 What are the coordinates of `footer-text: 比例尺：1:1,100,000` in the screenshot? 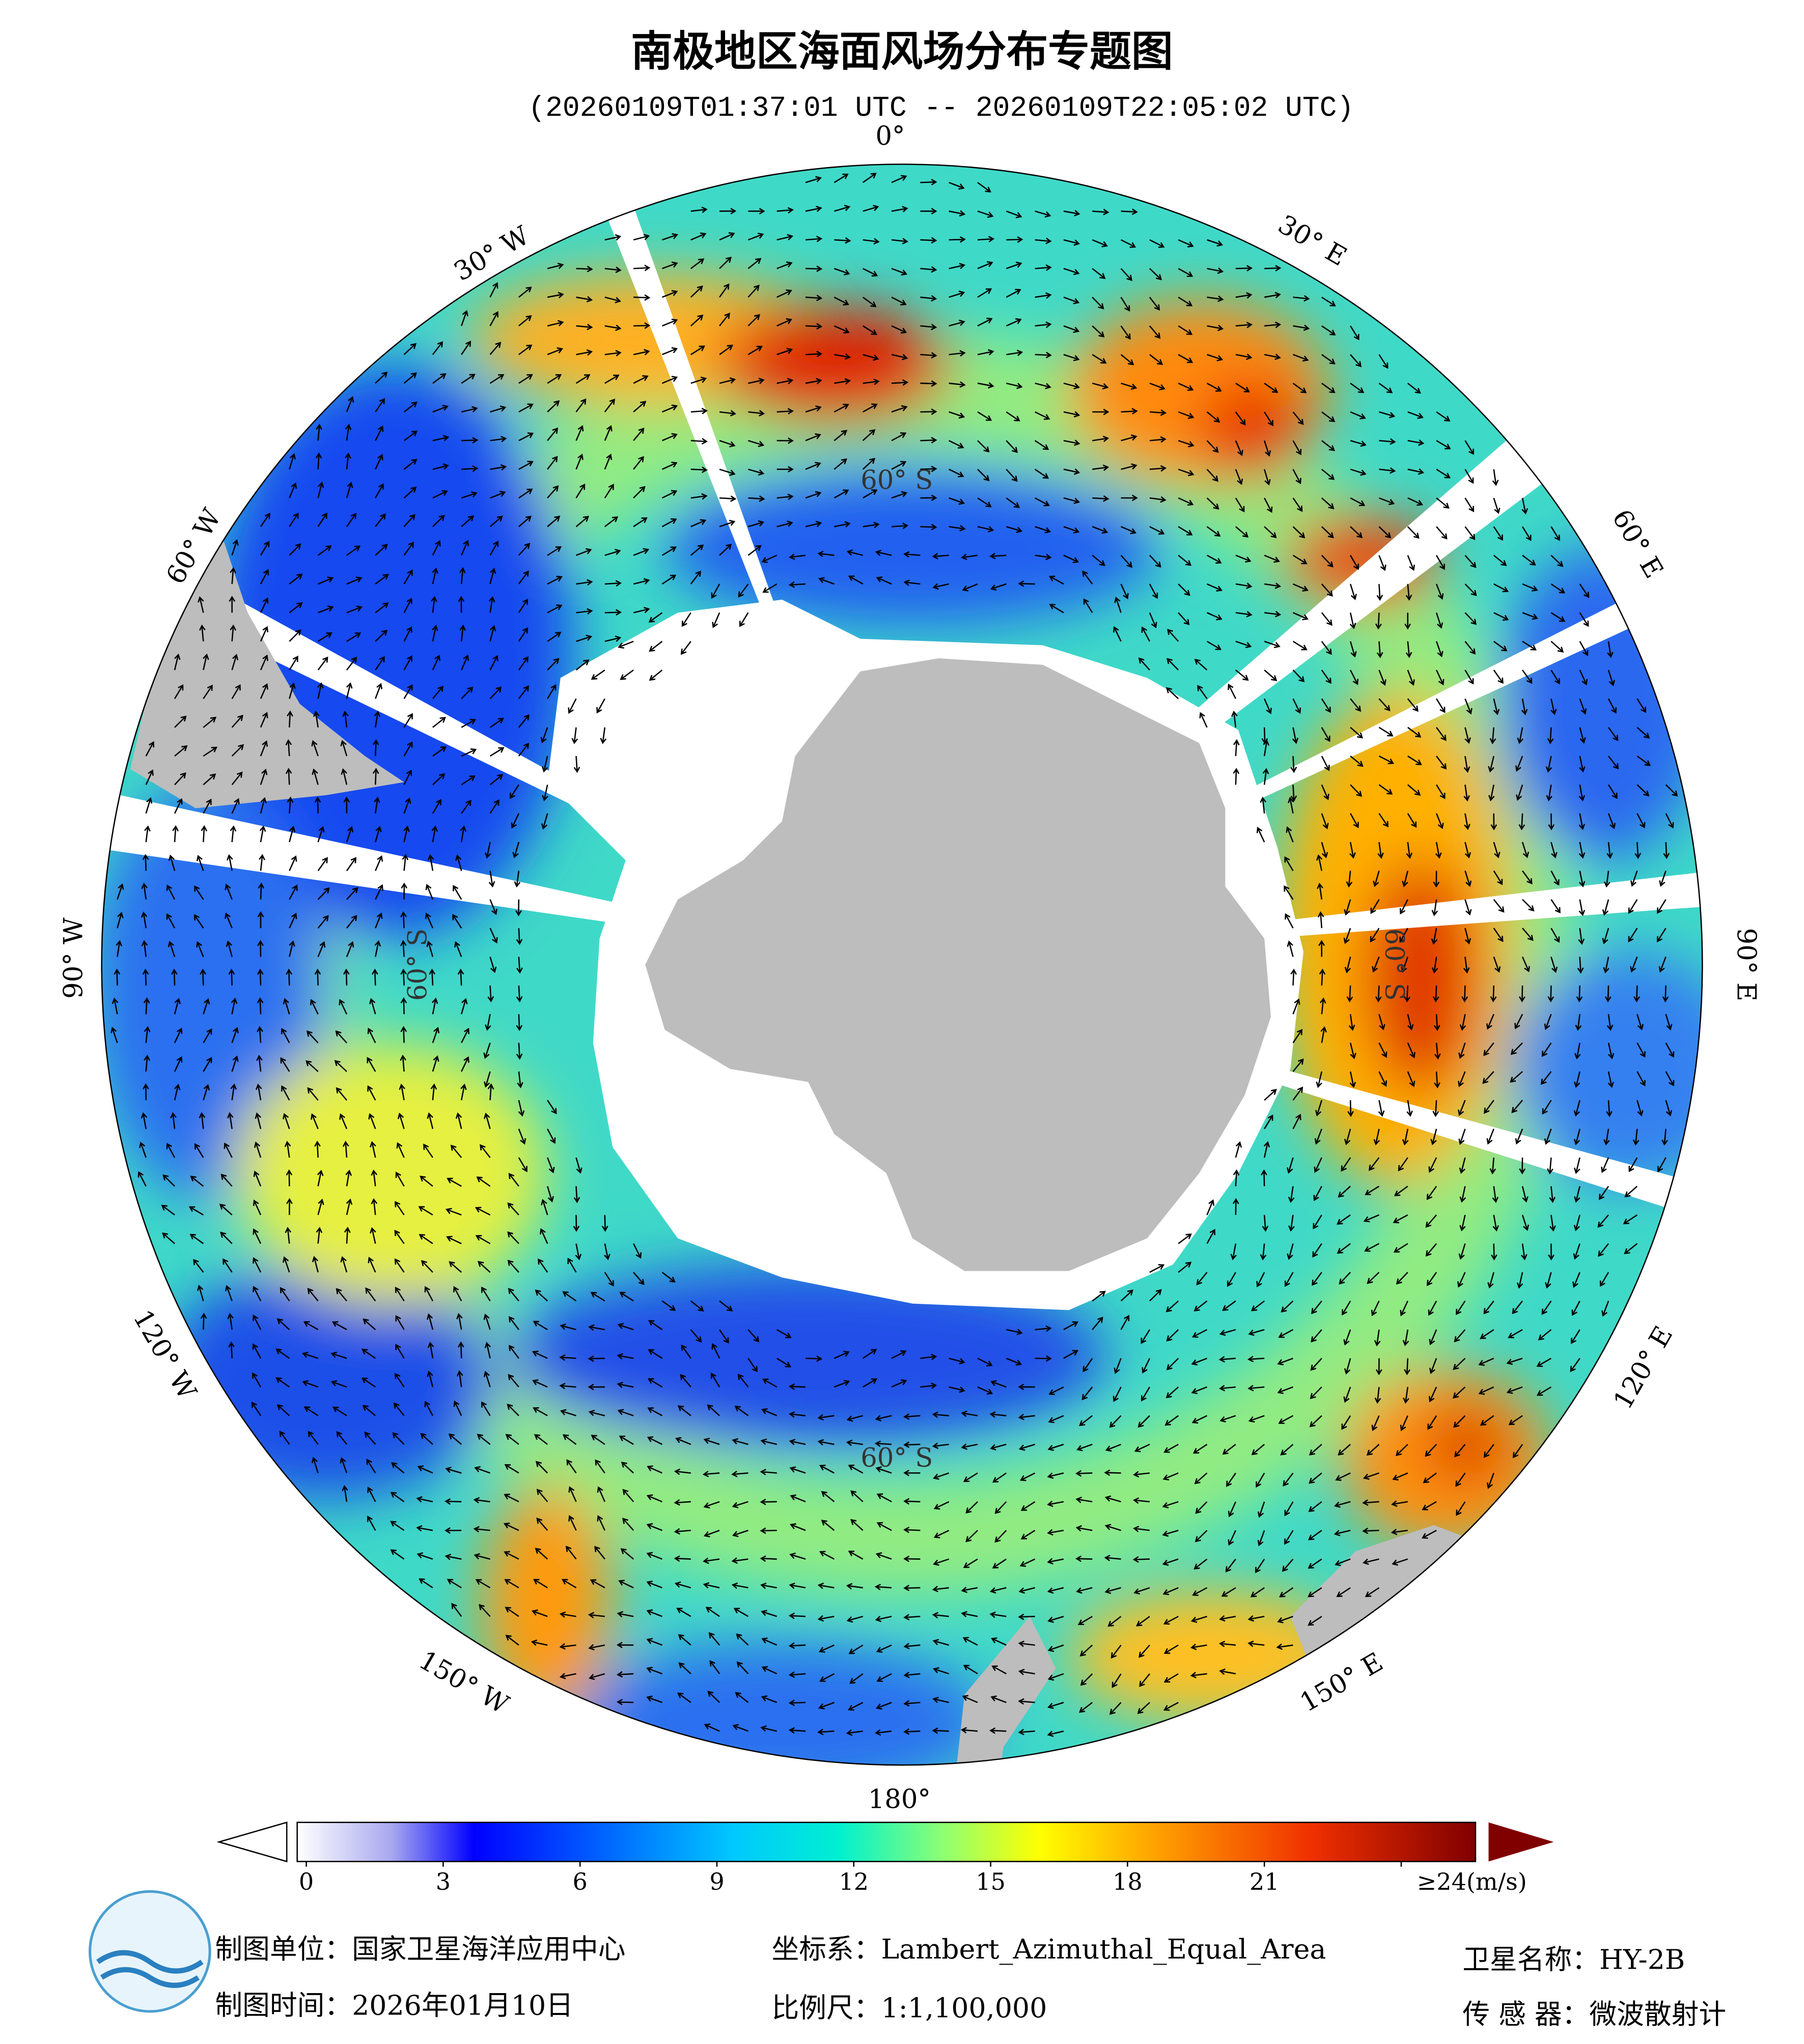 It's located at (909, 2008).